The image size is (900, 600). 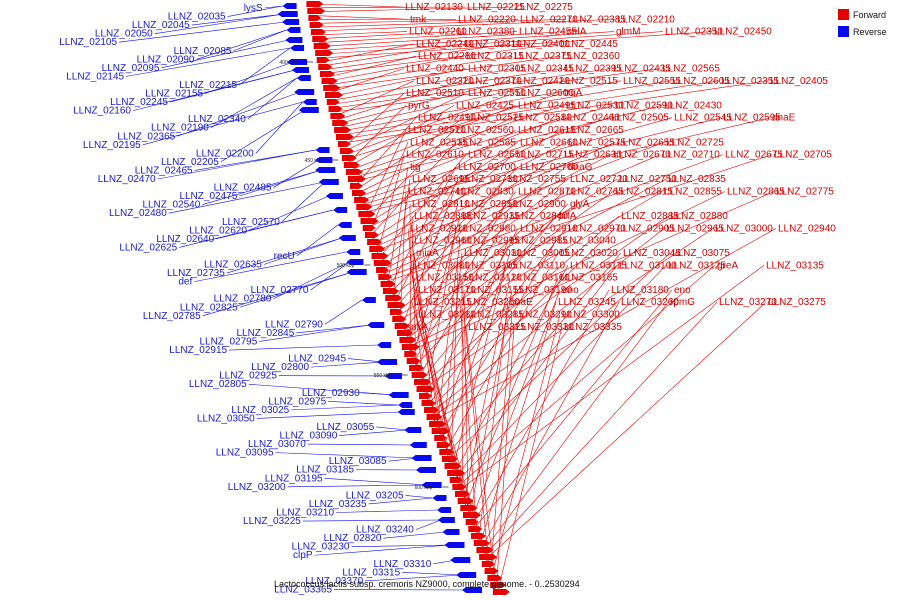 I want to click on forward-gene-label: LLNZ_02405, so click(x=799, y=81).